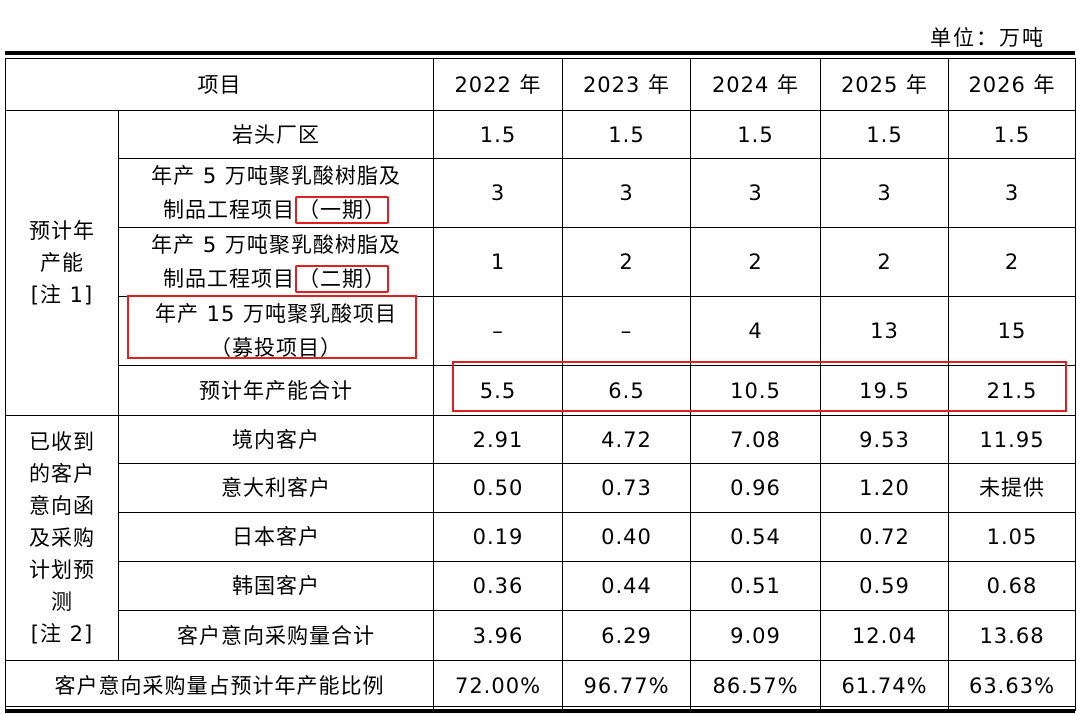 This screenshot has height=714, width=1077. I want to click on row-label: 年产 5 万吨聚乳酸树脂及 制品工程项目 （一期）, so click(276, 193).